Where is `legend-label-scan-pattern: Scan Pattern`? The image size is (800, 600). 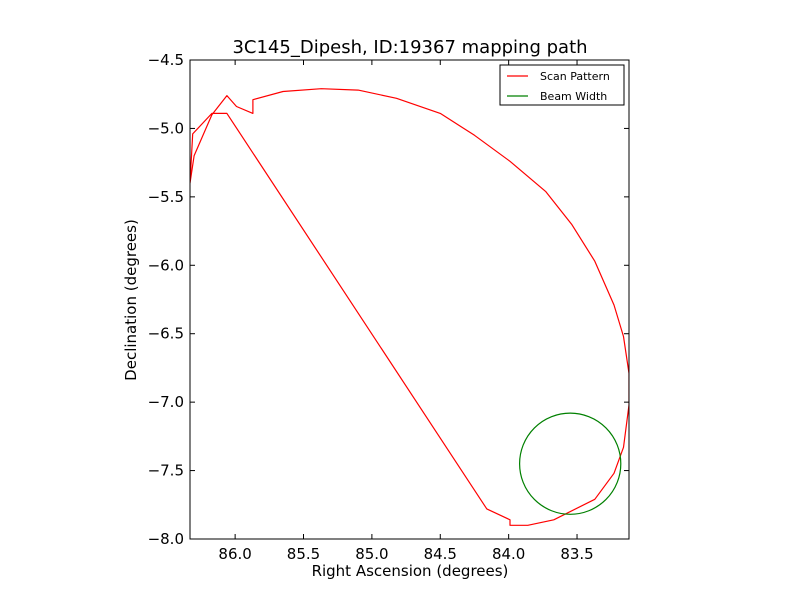 legend-label-scan-pattern: Scan Pattern is located at coordinates (575, 76).